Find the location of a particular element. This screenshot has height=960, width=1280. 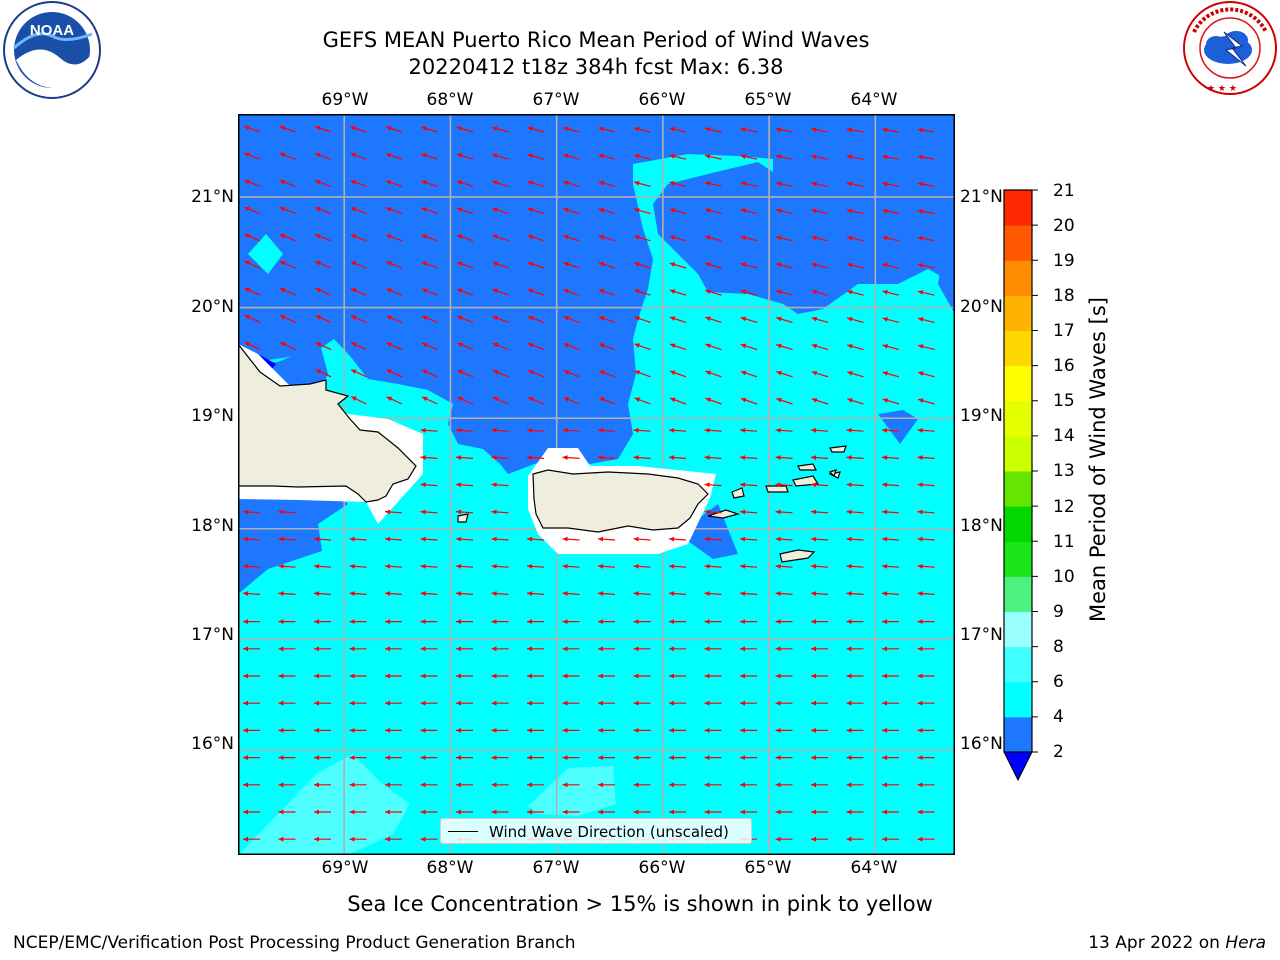

cb-tick-label: 4 is located at coordinates (1058, 717).